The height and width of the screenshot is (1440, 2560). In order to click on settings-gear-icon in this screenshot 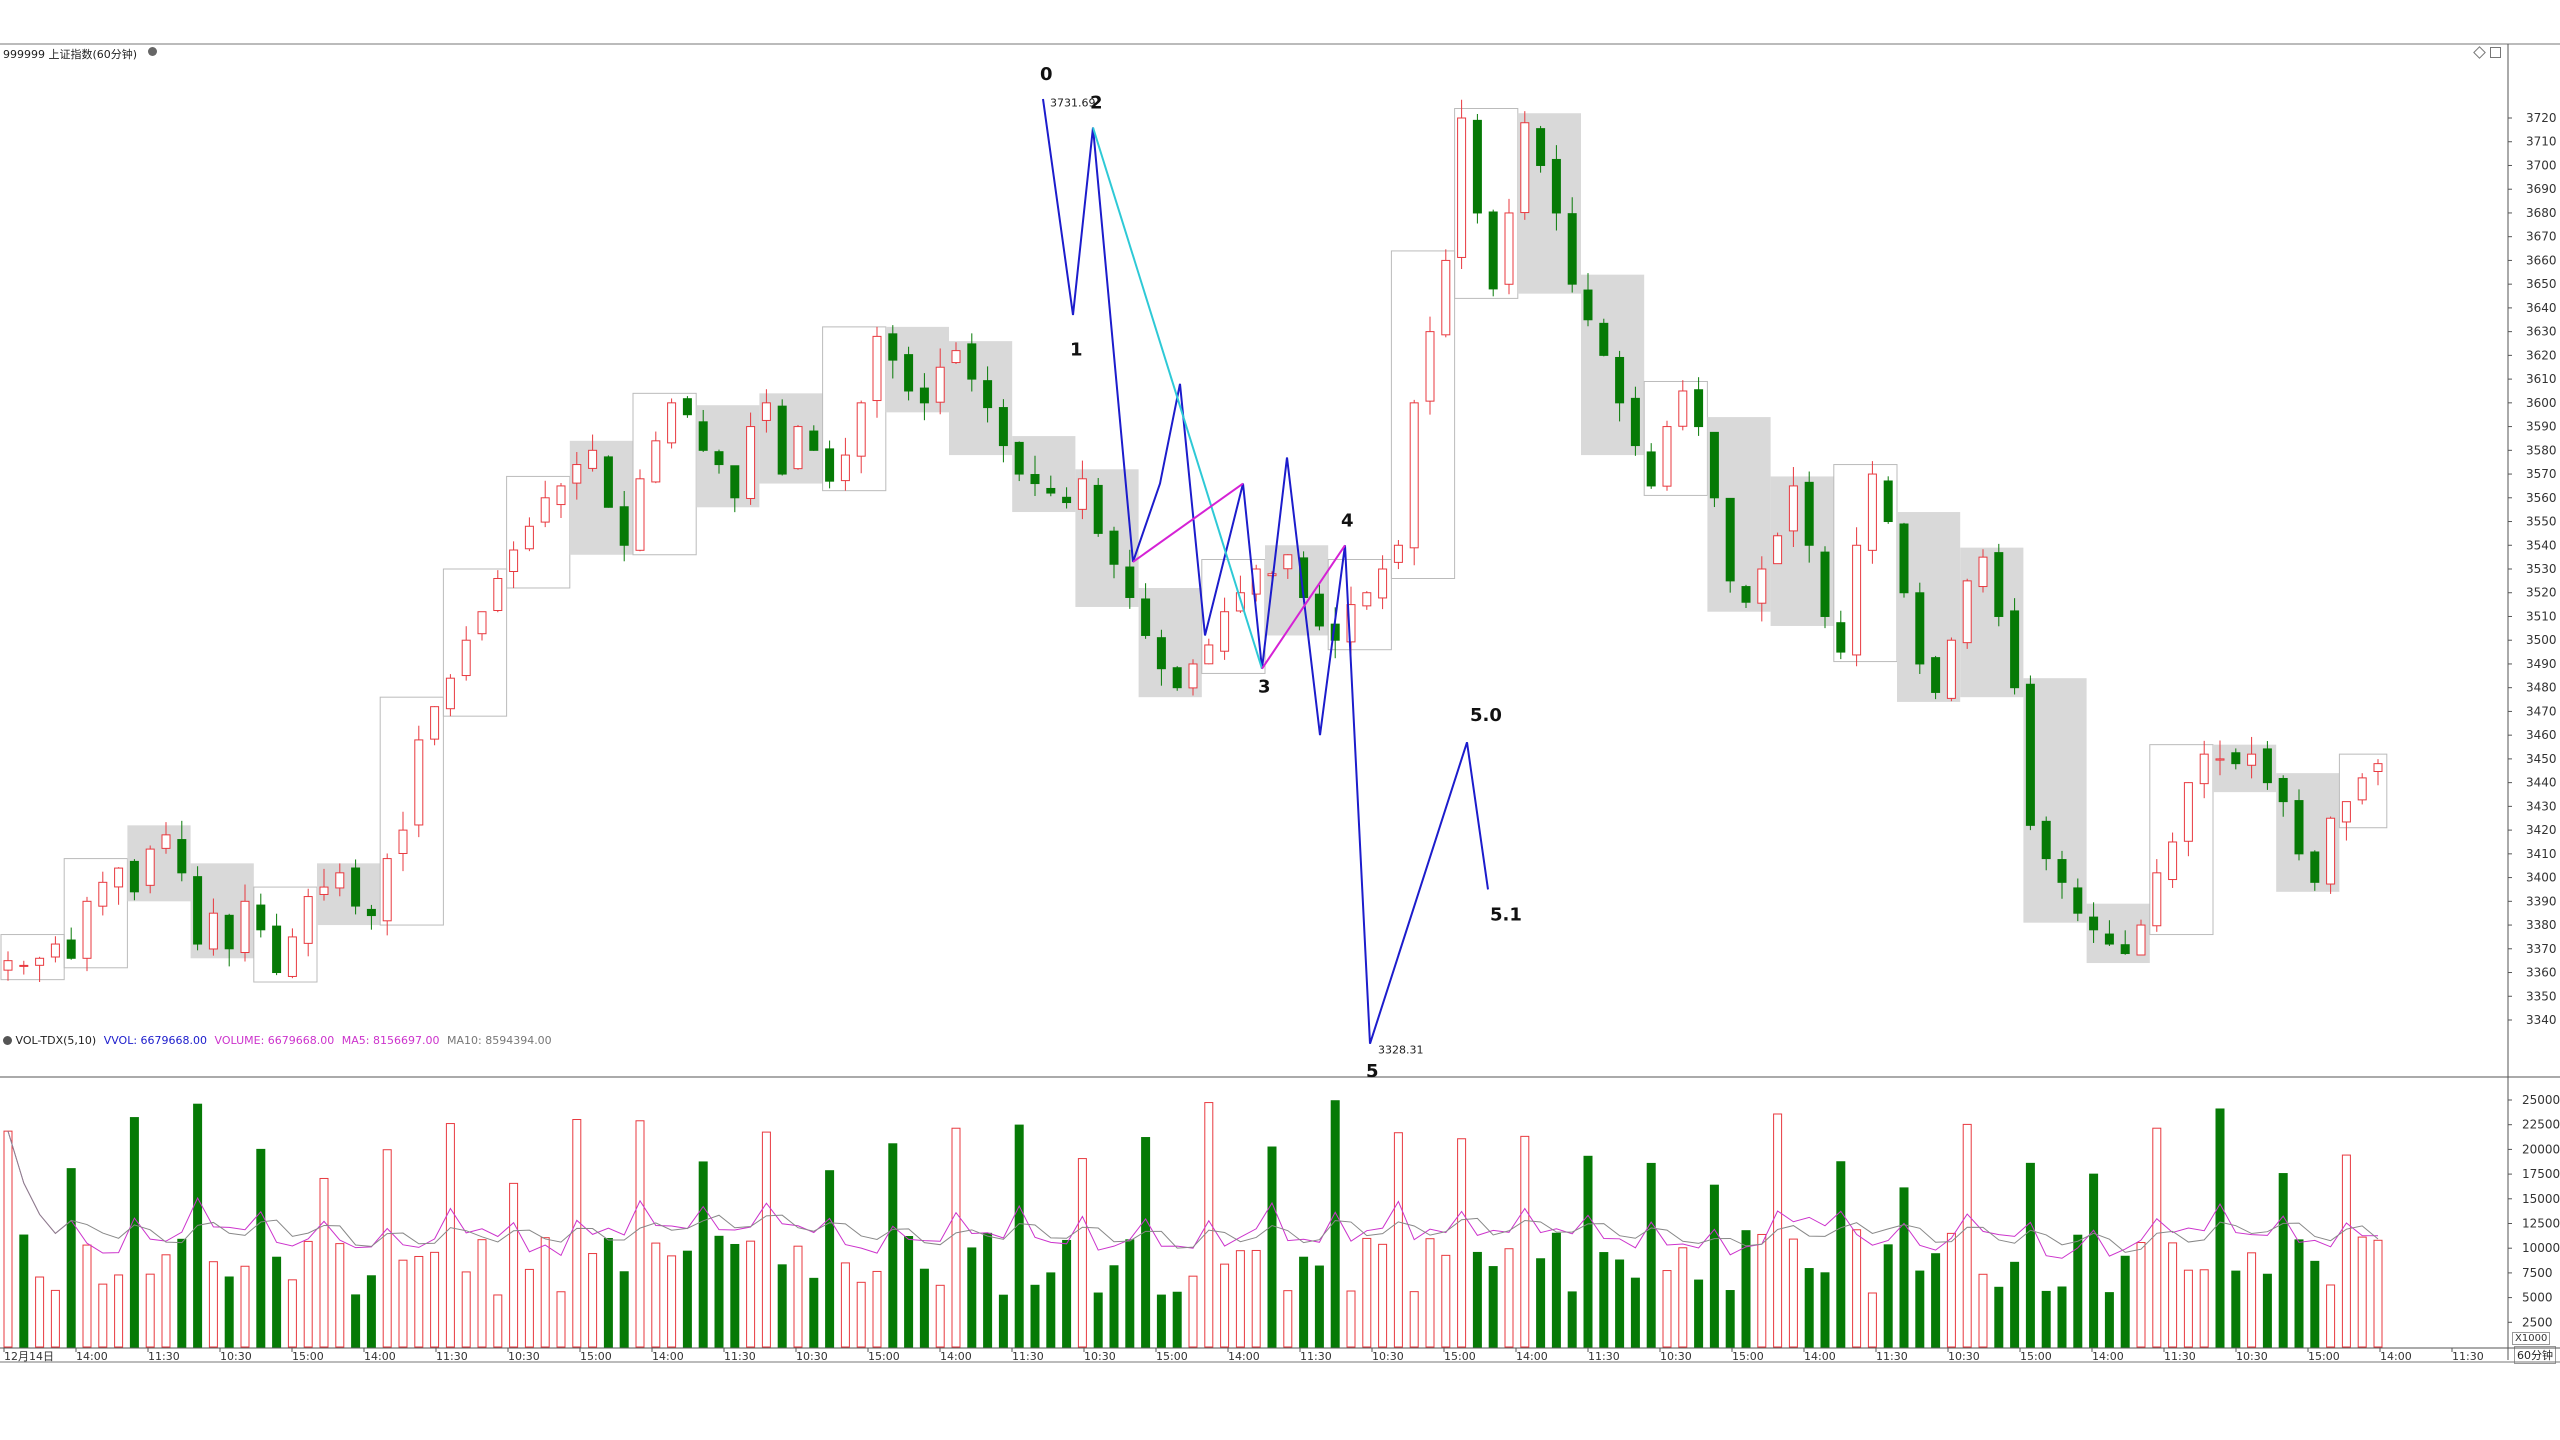, I will do `click(152, 51)`.